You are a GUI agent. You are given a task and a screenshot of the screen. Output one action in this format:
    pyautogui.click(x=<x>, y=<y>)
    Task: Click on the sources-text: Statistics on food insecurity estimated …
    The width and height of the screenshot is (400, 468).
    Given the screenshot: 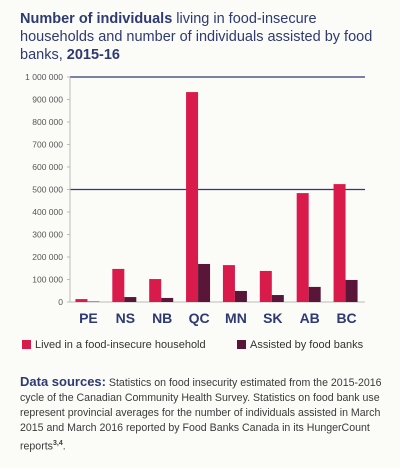 What is the action you would take?
    pyautogui.click(x=201, y=415)
    